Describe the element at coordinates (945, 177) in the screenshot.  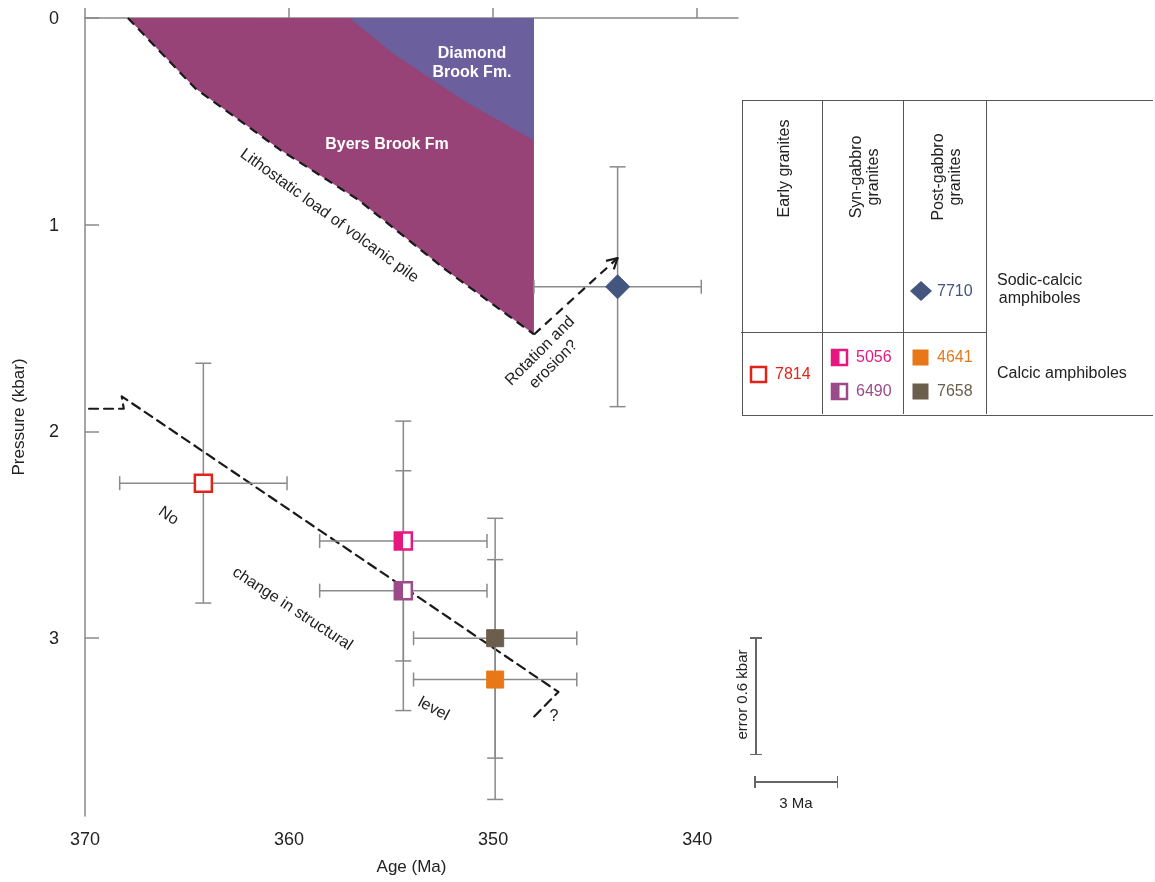
I see `text: Post-gabbro granites` at that location.